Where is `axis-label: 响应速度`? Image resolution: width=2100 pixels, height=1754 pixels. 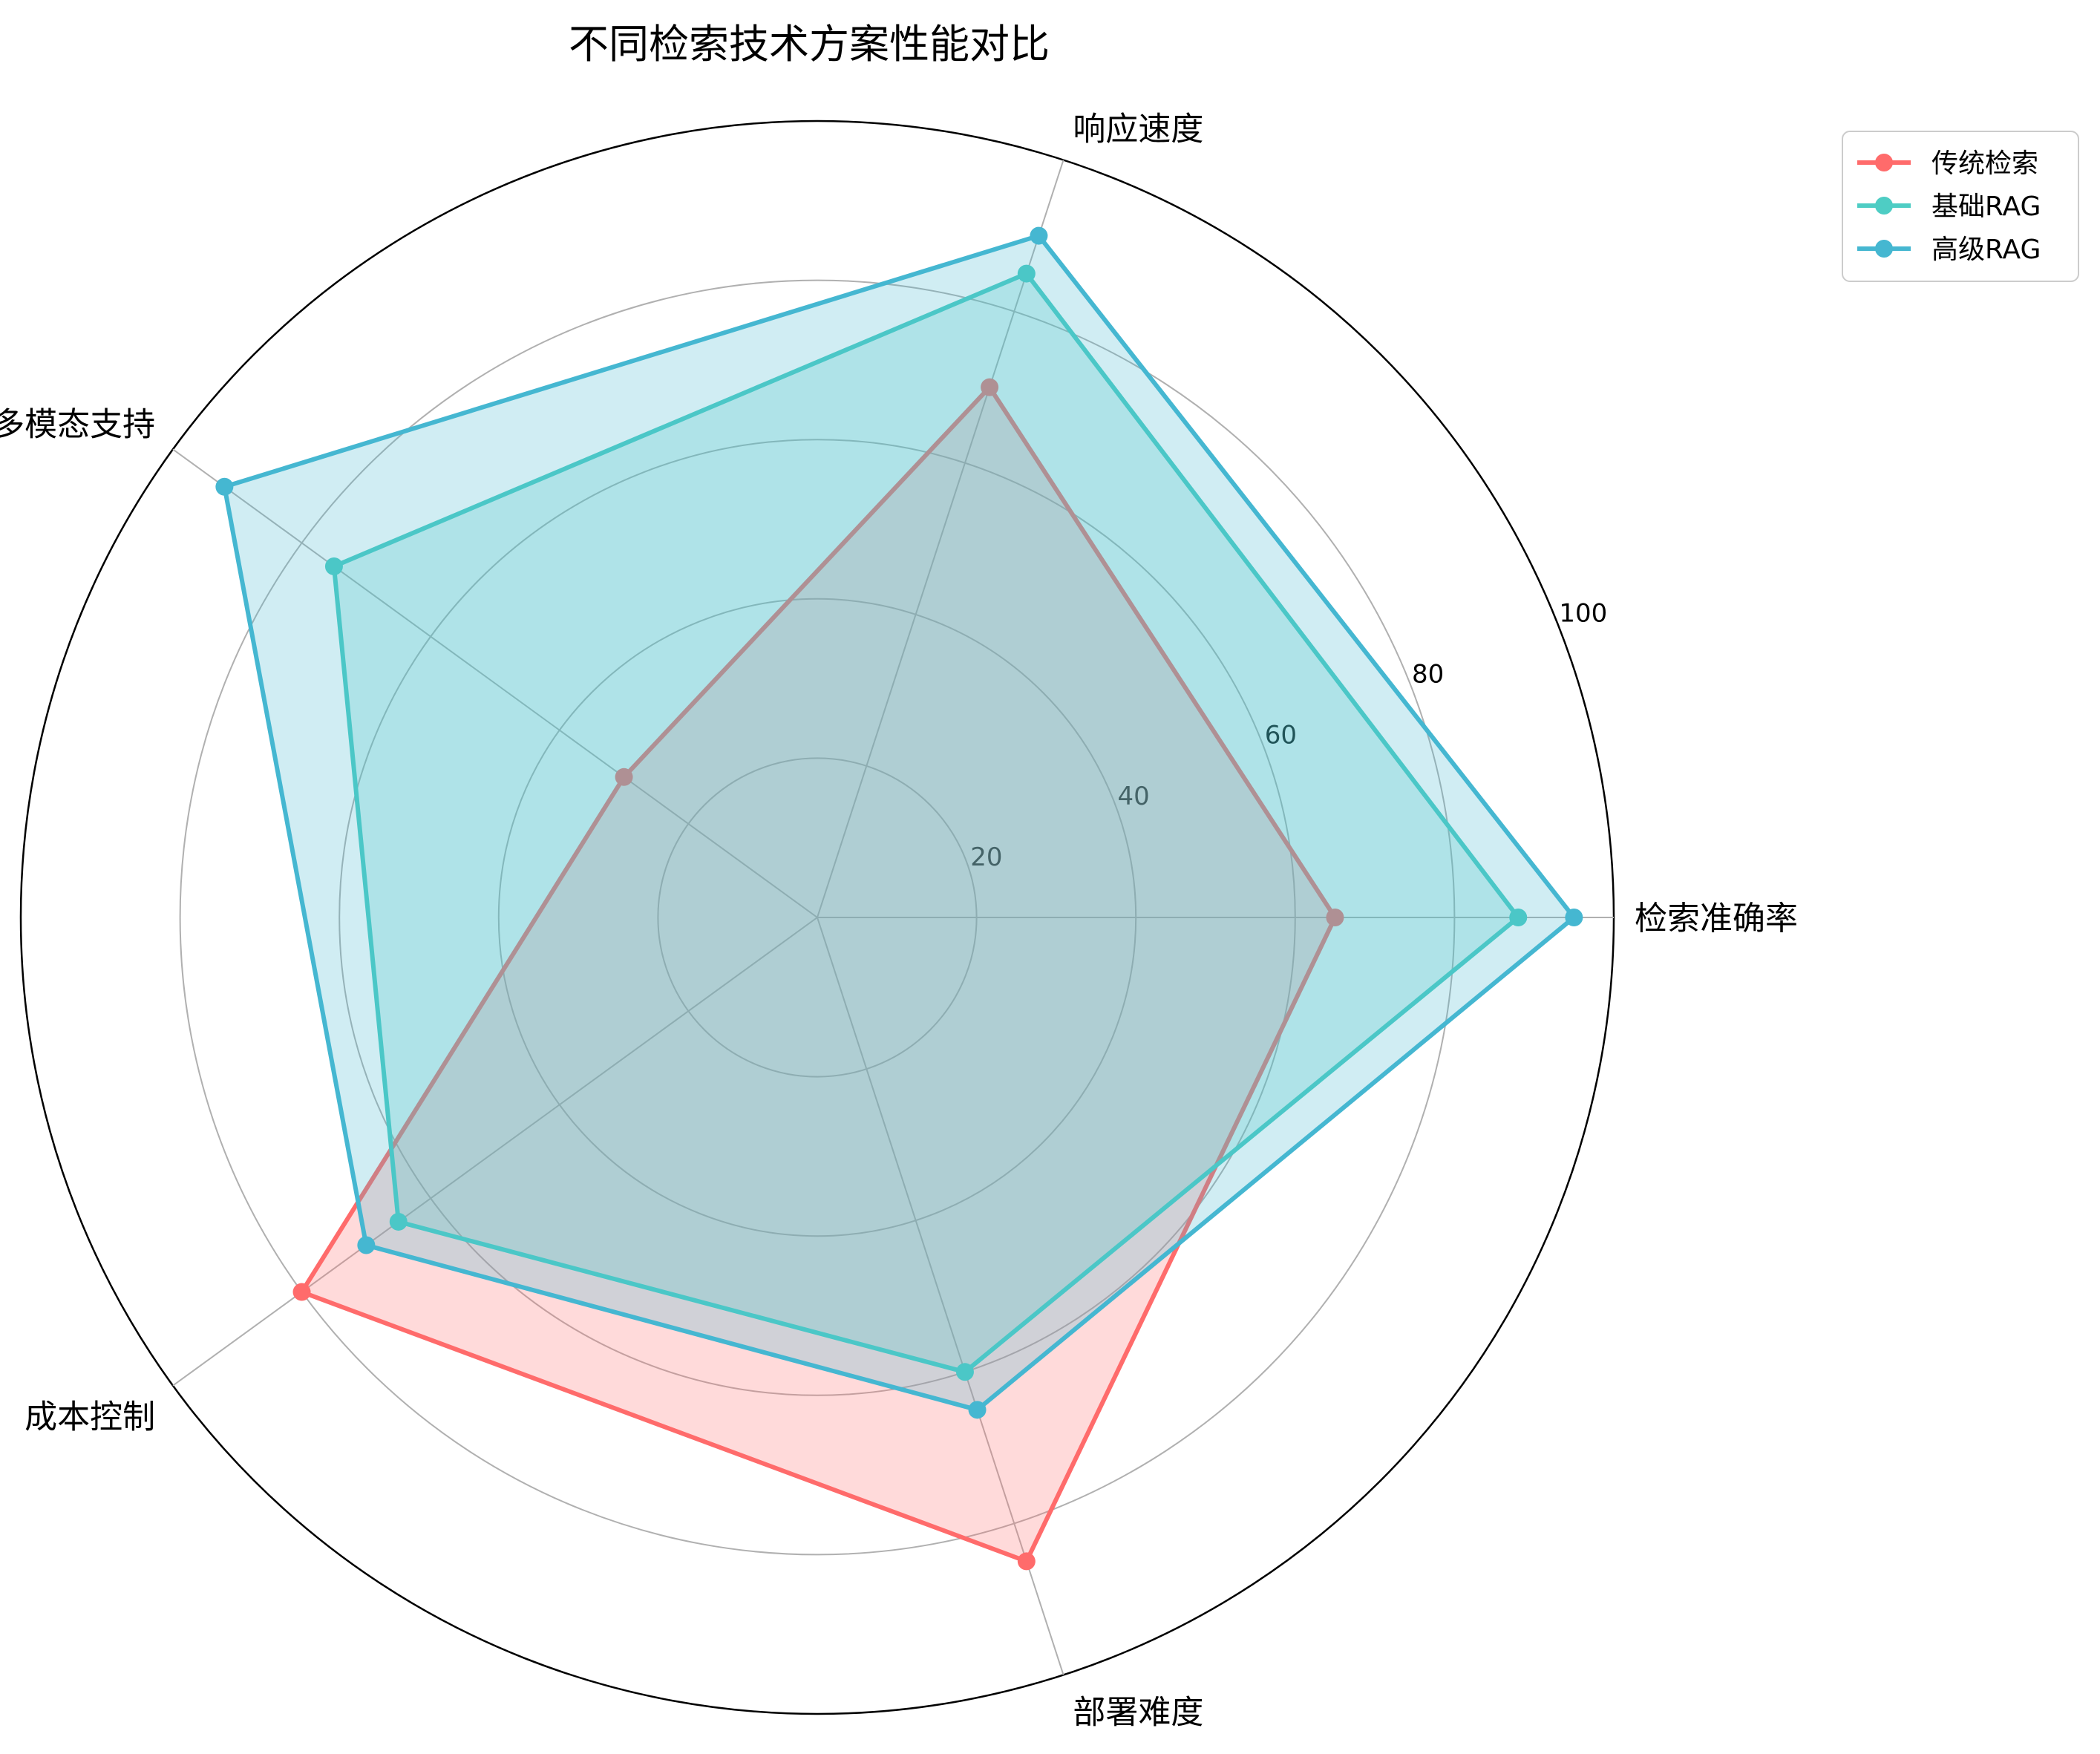 axis-label: 响应速度 is located at coordinates (1138, 129).